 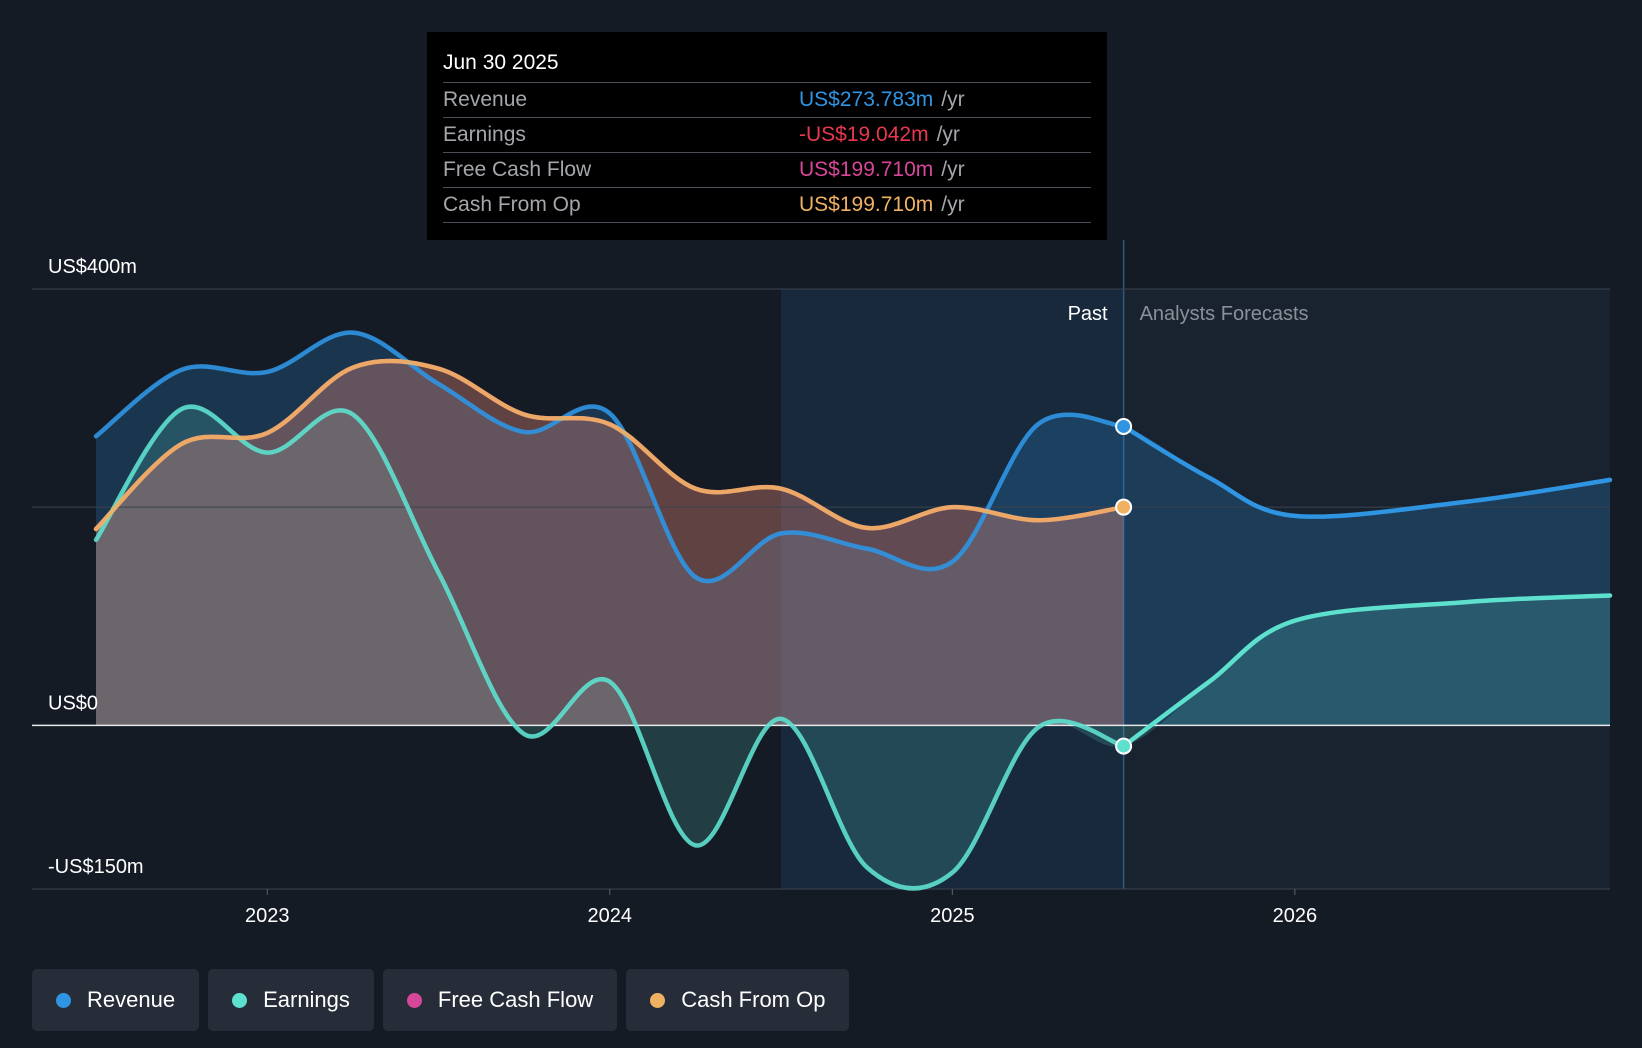 I want to click on tooltip-label: Revenue, so click(x=485, y=99).